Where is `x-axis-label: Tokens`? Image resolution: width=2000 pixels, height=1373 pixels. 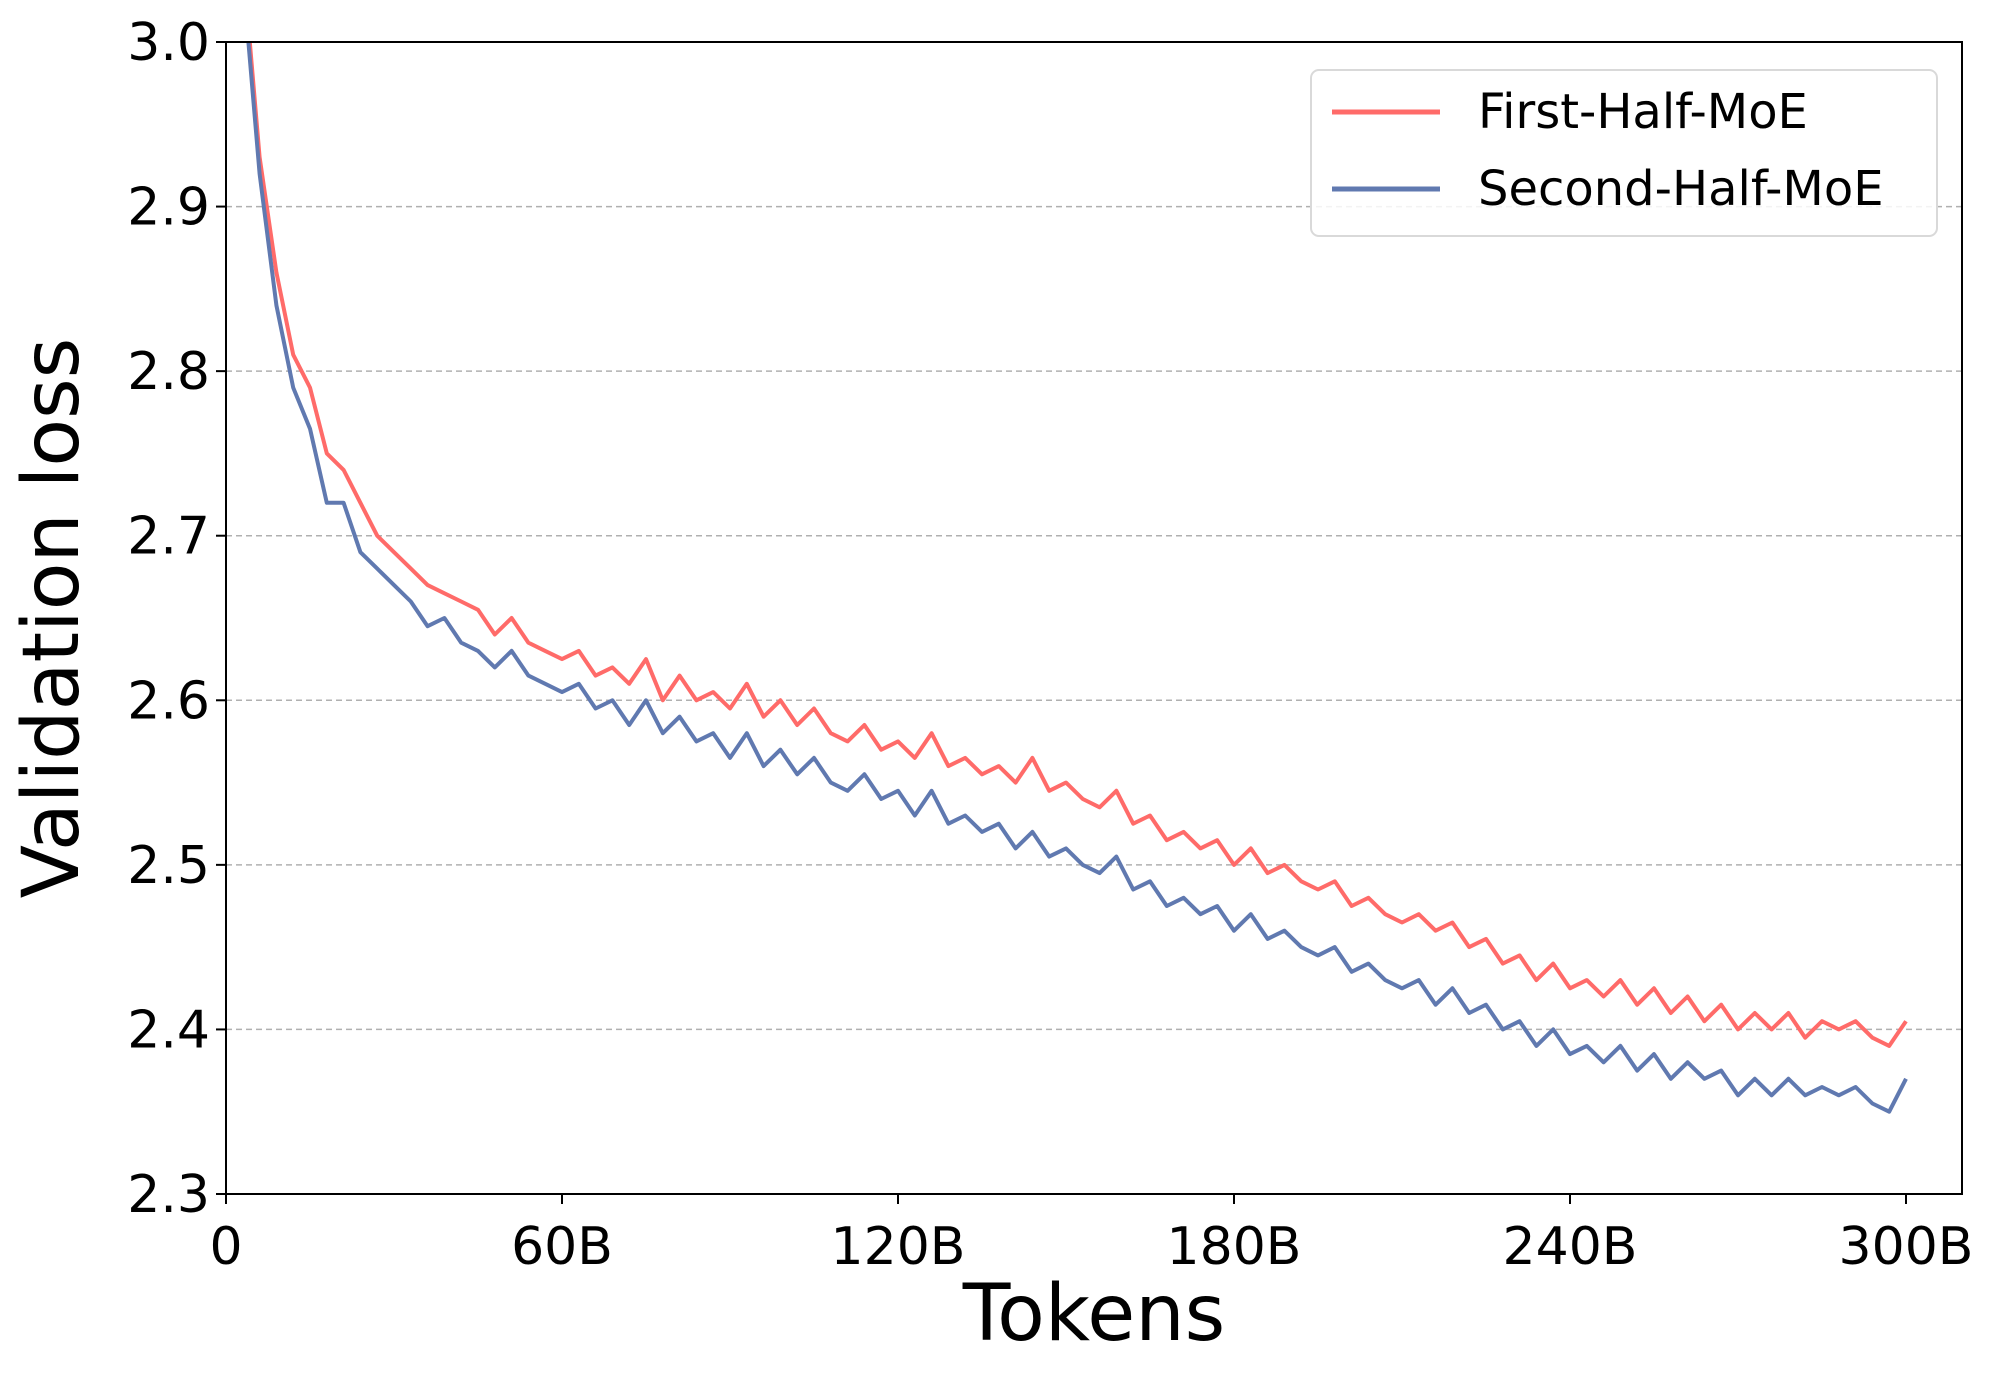
x-axis-label: Tokens is located at coordinates (1094, 1314).